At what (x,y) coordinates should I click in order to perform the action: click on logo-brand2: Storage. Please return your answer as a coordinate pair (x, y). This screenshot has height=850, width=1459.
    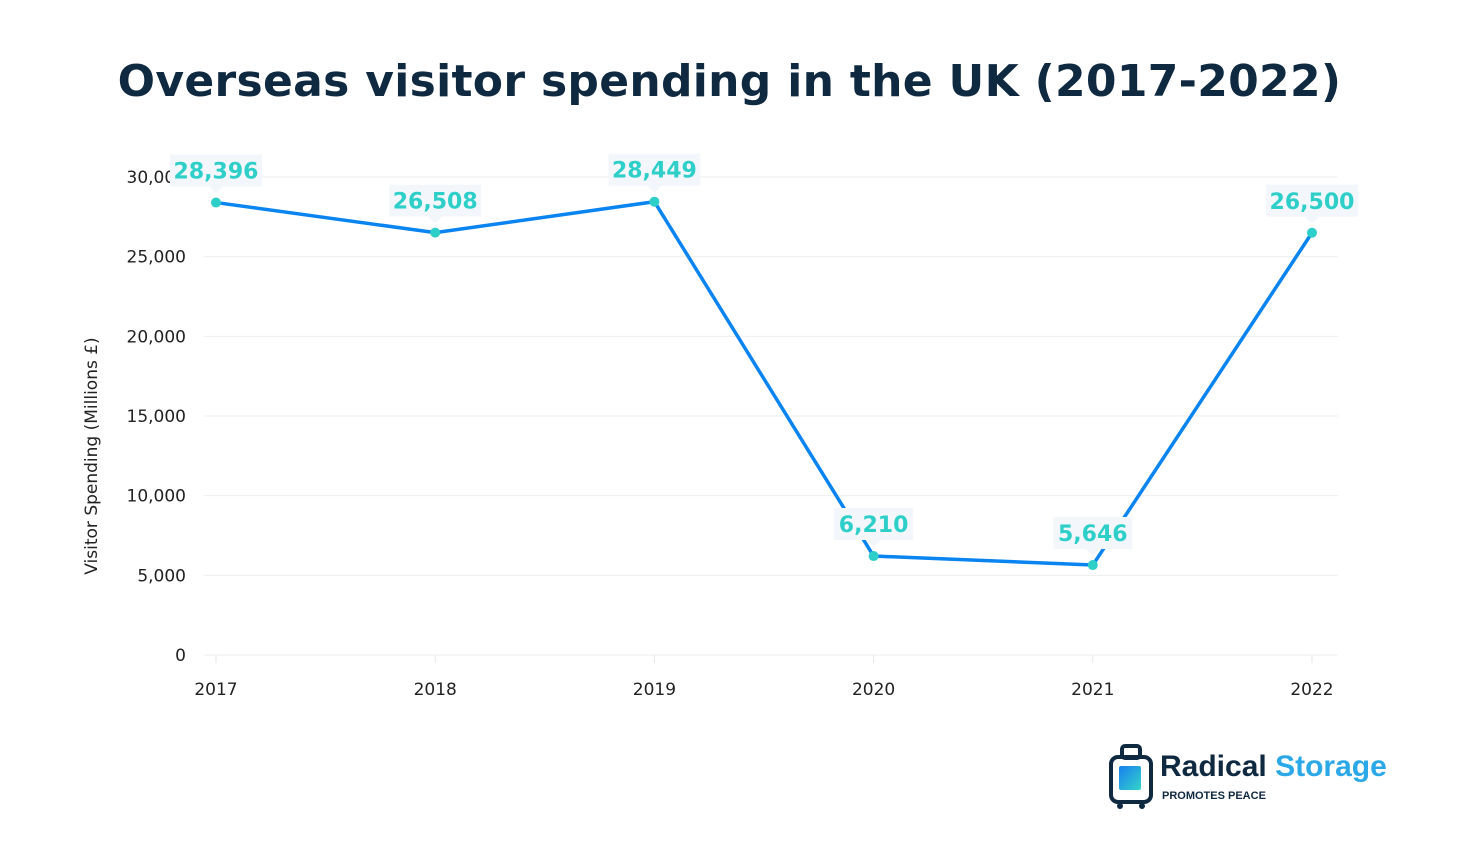
    Looking at the image, I should click on (1331, 766).